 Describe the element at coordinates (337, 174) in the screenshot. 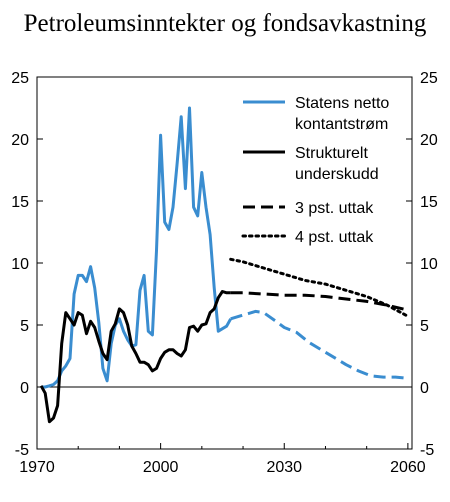

I see `legend-label: underskudd` at that location.